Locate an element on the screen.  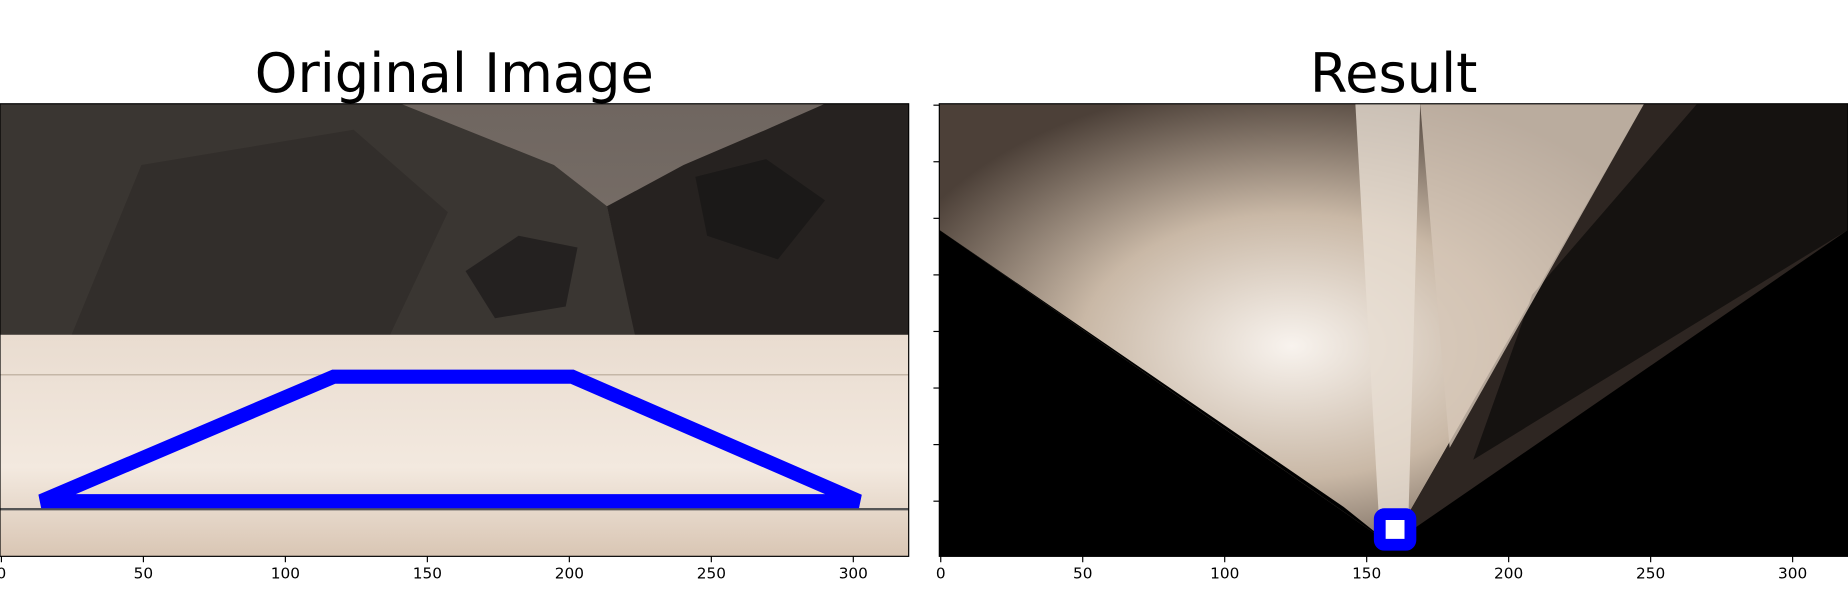
subplot-title: Original Image is located at coordinates (454, 73).